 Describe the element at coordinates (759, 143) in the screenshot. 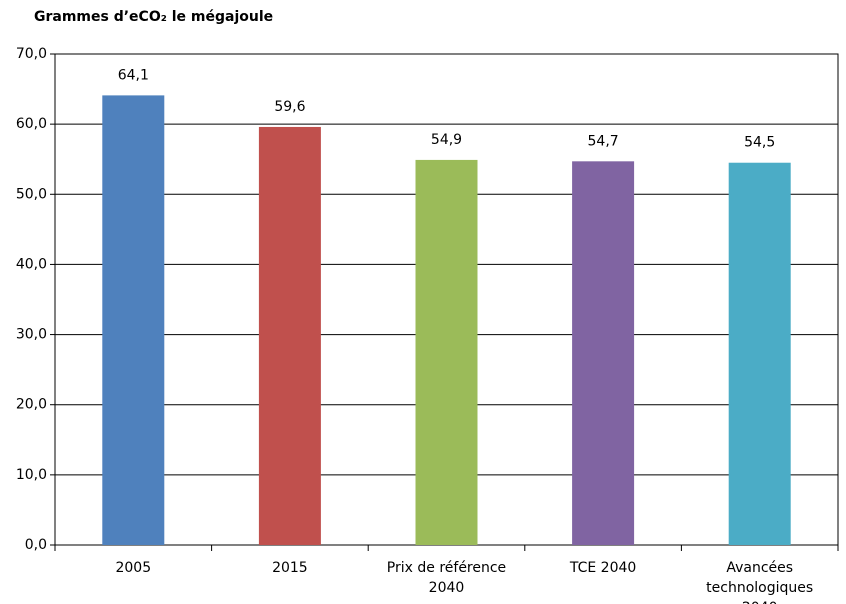

I see `value-label: 54,5` at that location.